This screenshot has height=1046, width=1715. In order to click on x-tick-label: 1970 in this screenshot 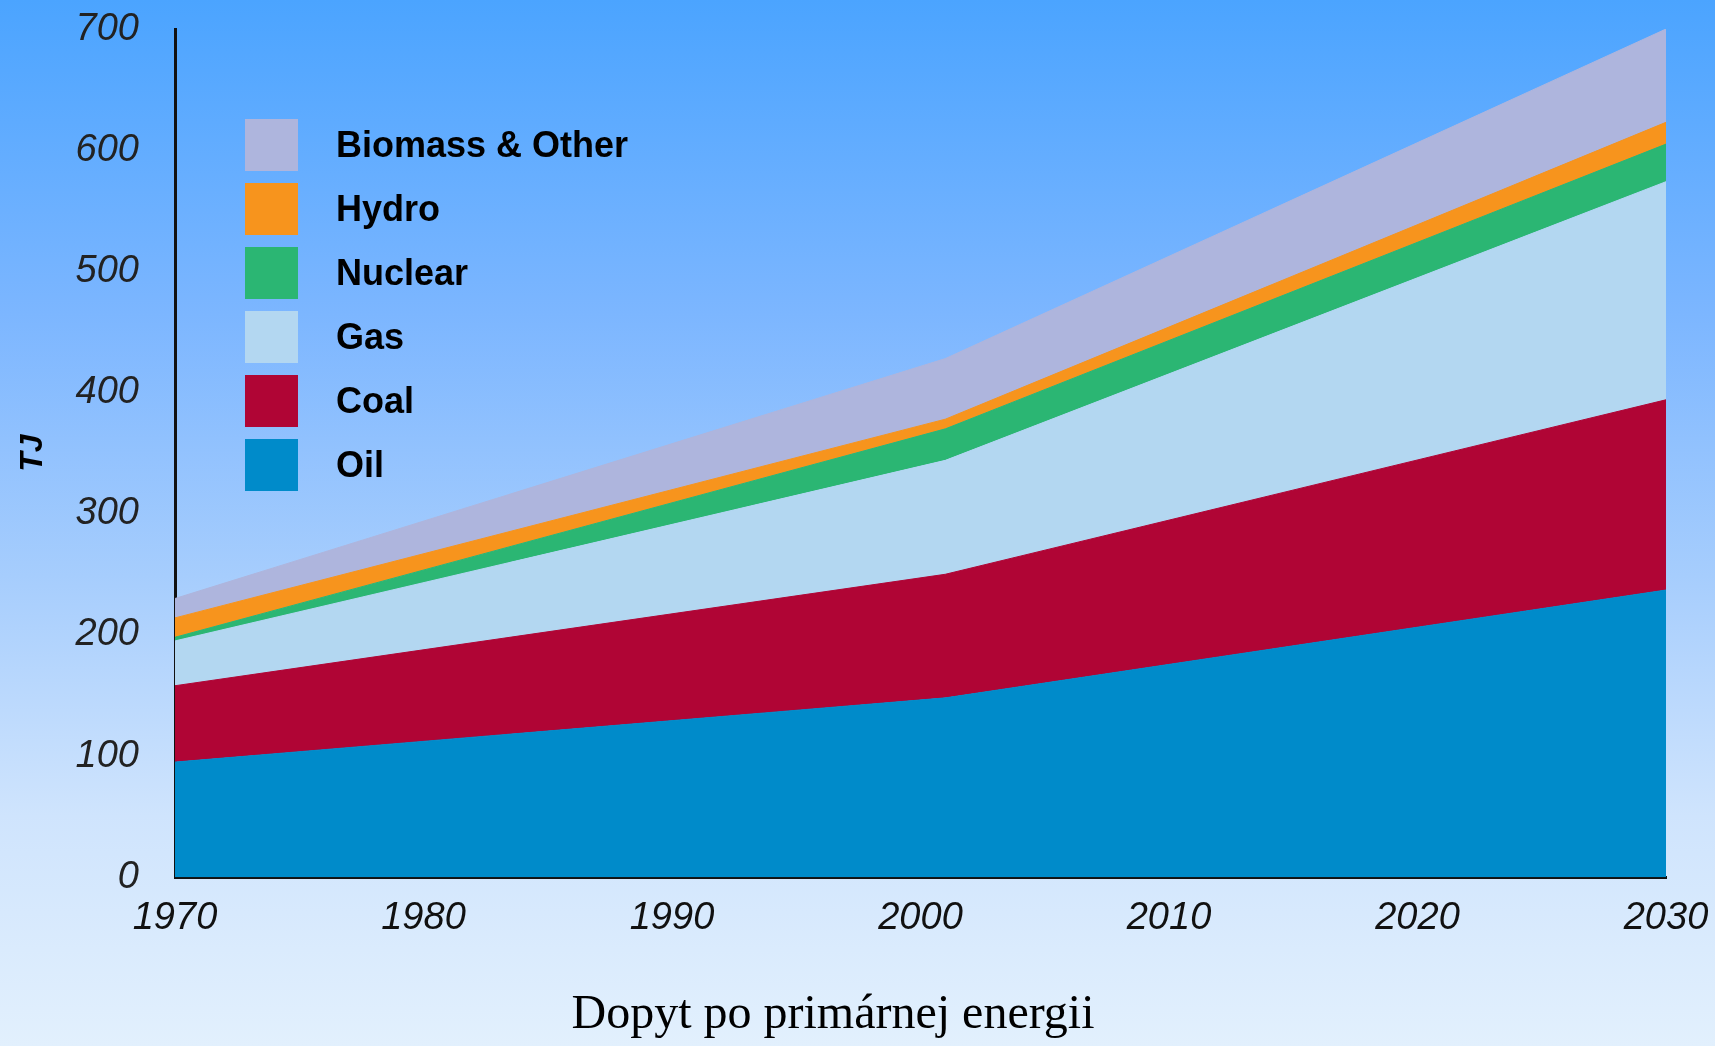, I will do `click(175, 915)`.